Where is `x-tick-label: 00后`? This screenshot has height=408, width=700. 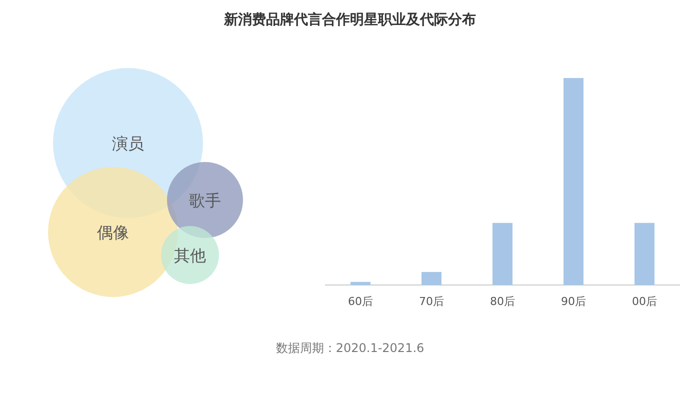 x-tick-label: 00后 is located at coordinates (644, 301).